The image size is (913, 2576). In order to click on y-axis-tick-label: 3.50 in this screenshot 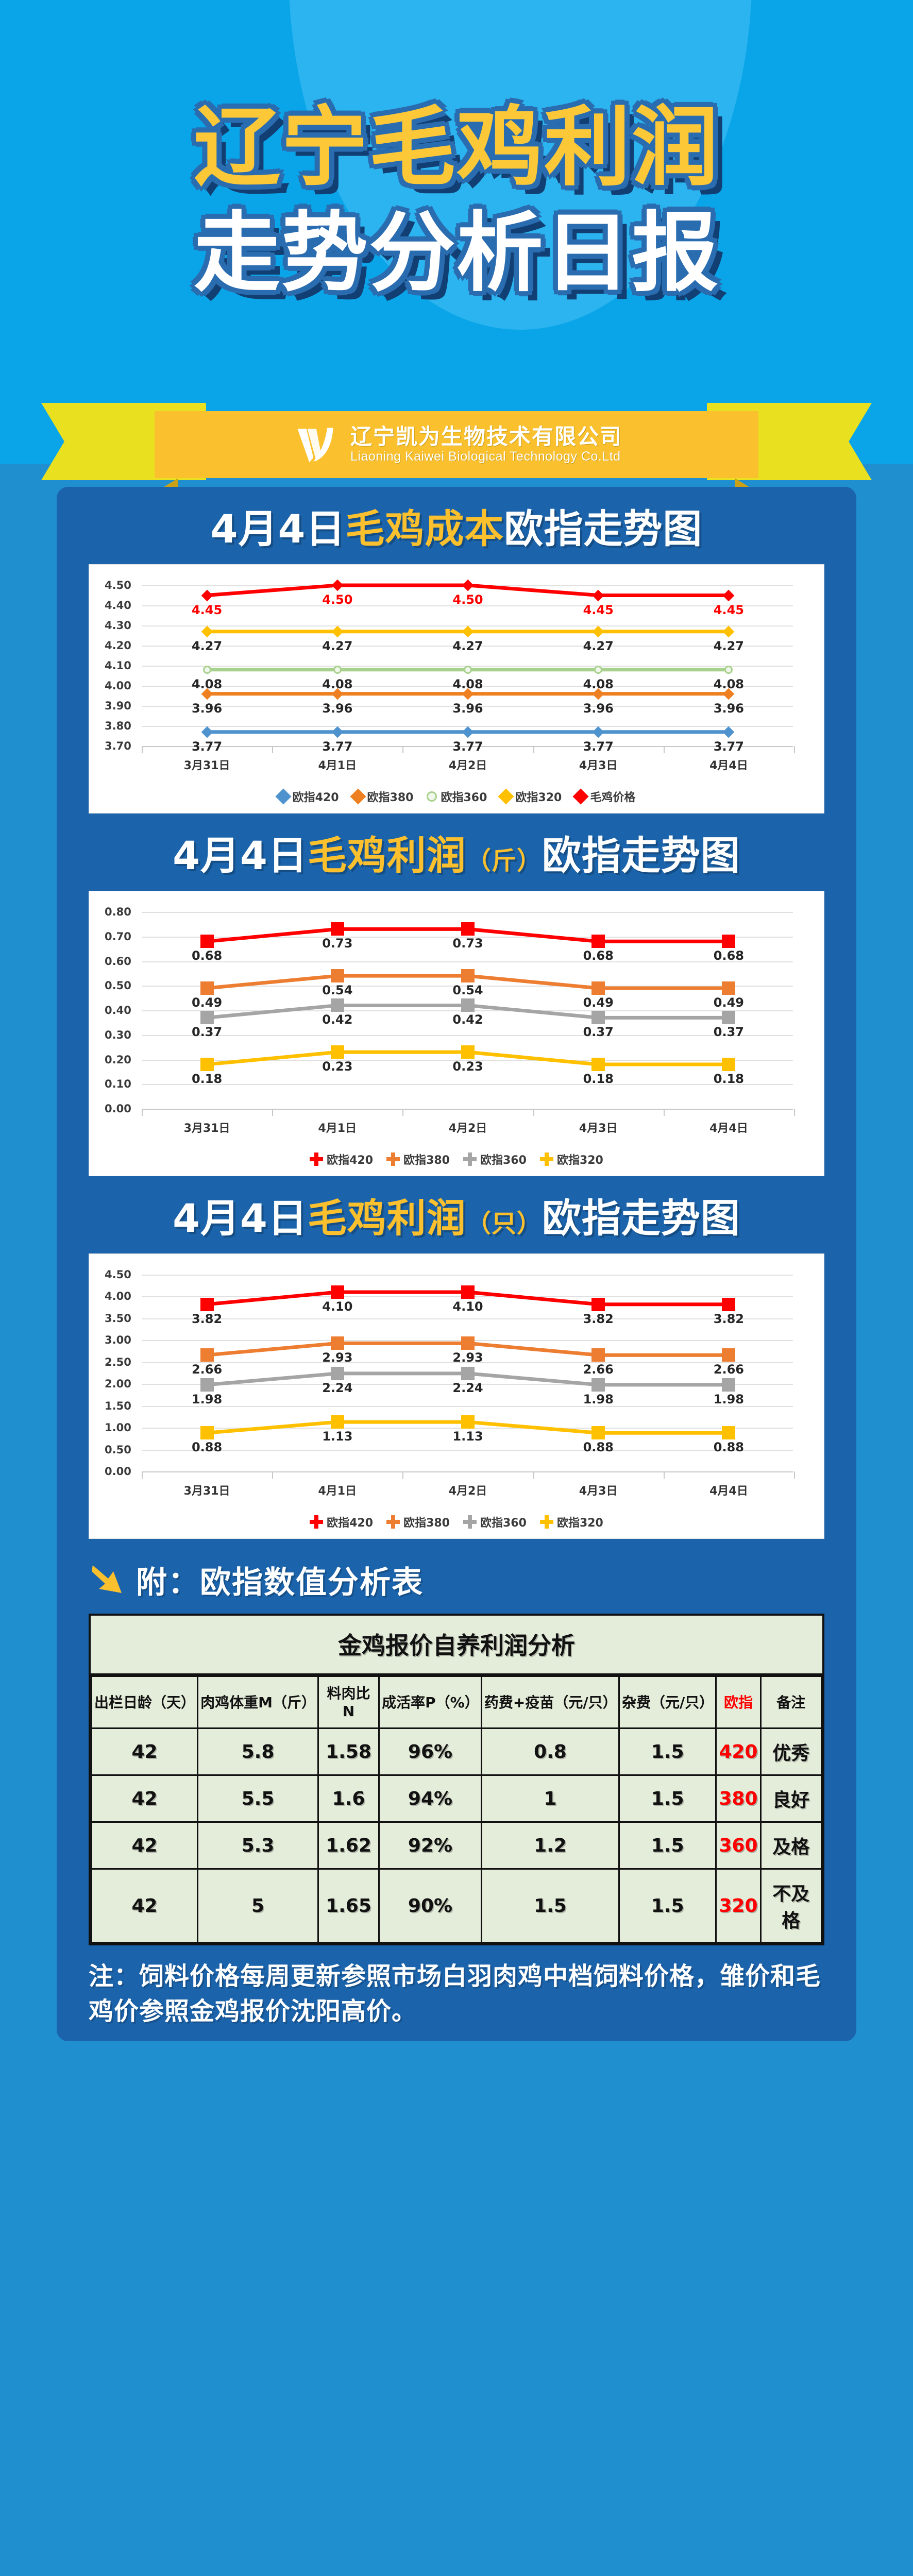, I will do `click(118, 1318)`.